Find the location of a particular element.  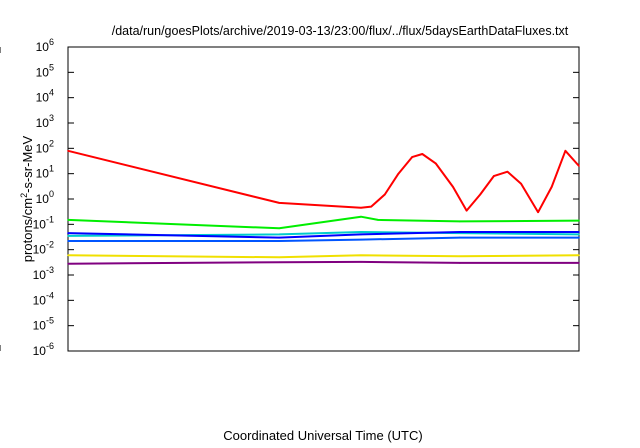

y-tick-label: 10⁵ is located at coordinates (45, 70).